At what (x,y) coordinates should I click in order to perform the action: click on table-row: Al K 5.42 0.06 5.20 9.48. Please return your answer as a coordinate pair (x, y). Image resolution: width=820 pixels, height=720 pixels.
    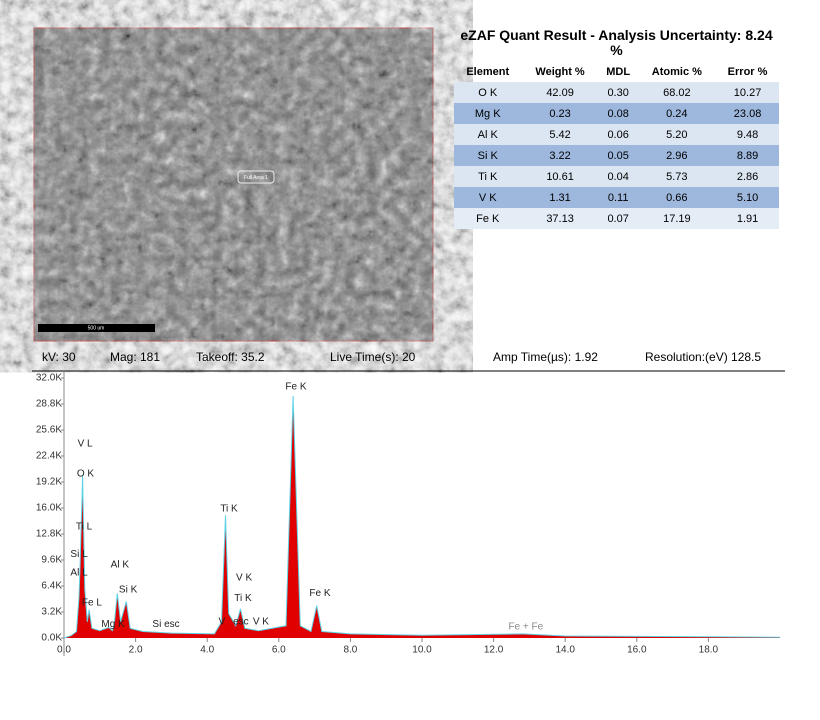
    Looking at the image, I should click on (616, 134).